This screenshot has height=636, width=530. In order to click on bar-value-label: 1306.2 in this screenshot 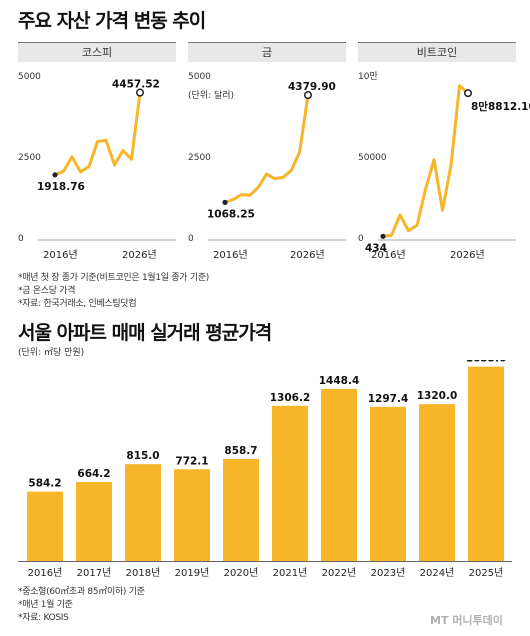, I will do `click(290, 398)`.